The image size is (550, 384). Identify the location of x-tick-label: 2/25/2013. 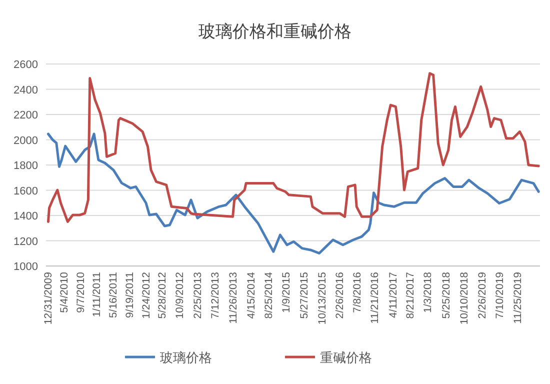
(198, 295).